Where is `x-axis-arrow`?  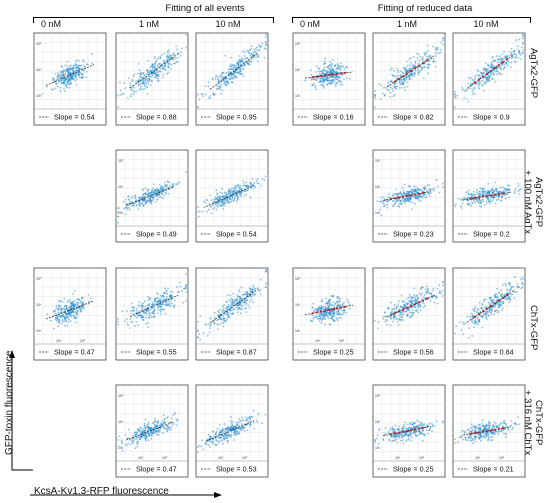 x-axis-arrow is located at coordinates (126, 495).